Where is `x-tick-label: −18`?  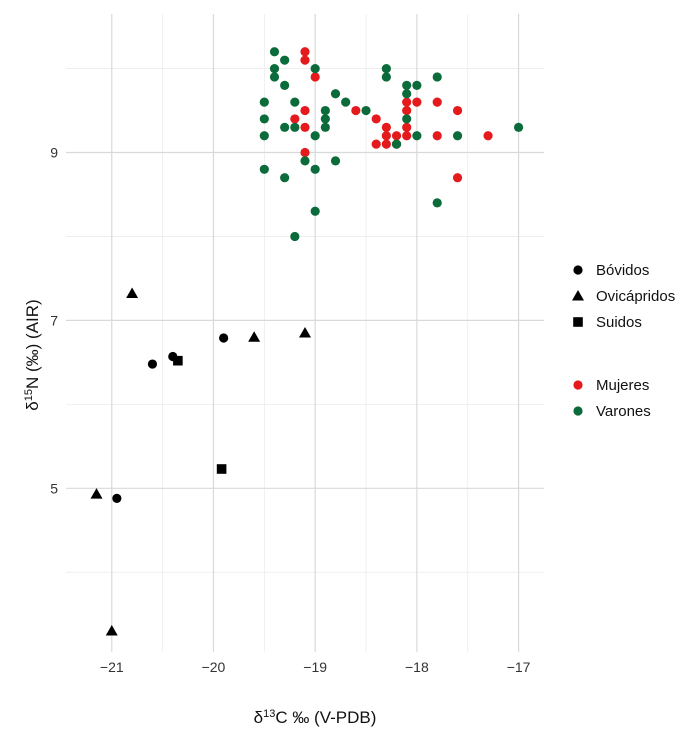 x-tick-label: −18 is located at coordinates (417, 667).